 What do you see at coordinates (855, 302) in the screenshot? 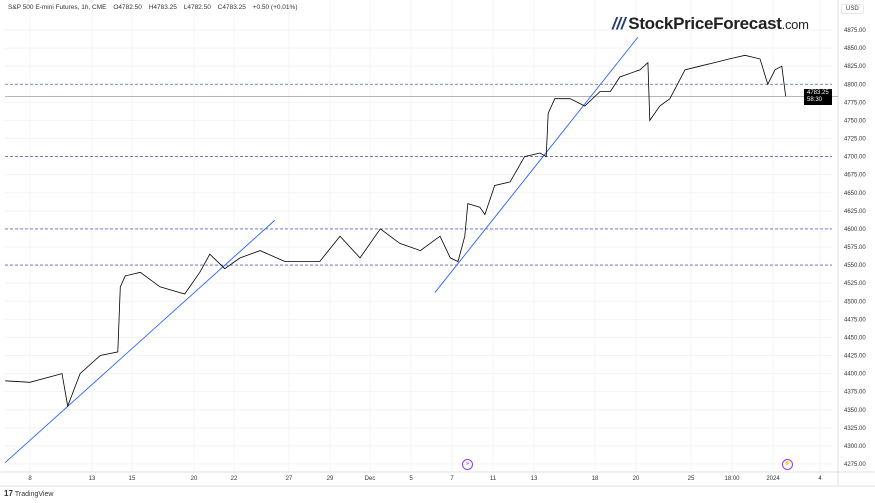
I see `y-tick-label: 4500.00` at bounding box center [855, 302].